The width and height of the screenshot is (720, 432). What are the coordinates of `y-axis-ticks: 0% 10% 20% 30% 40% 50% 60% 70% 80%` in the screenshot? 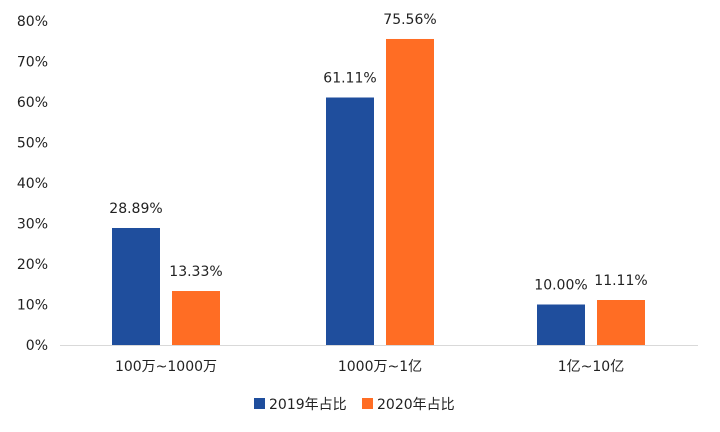 It's located at (32, 184).